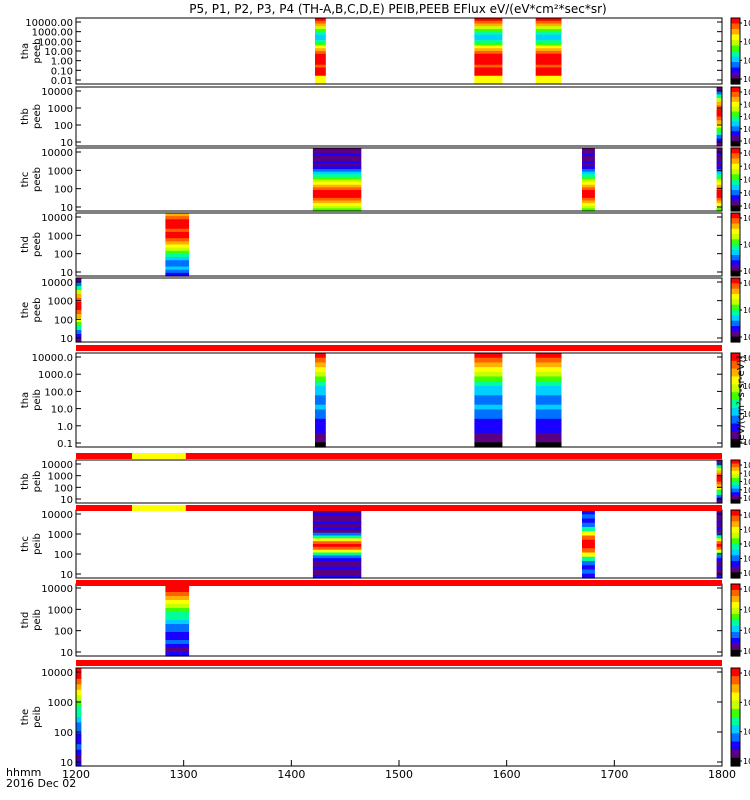 Image resolution: width=750 pixels, height=800 pixels. I want to click on colorbar: 10⁶ 10⁵ 10⁴ 10³, so click(740, 717).